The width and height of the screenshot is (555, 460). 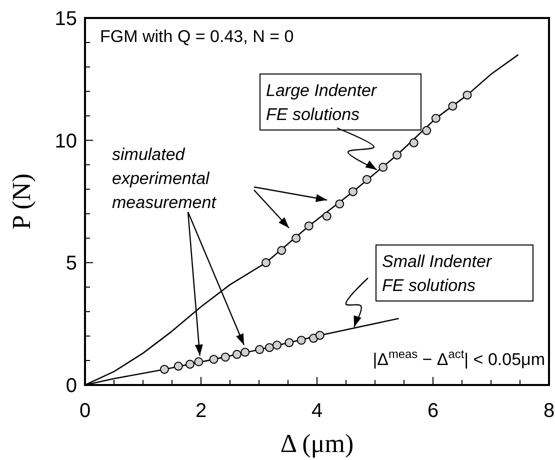 I want to click on y-axis-title: P (N), so click(x=21, y=201).